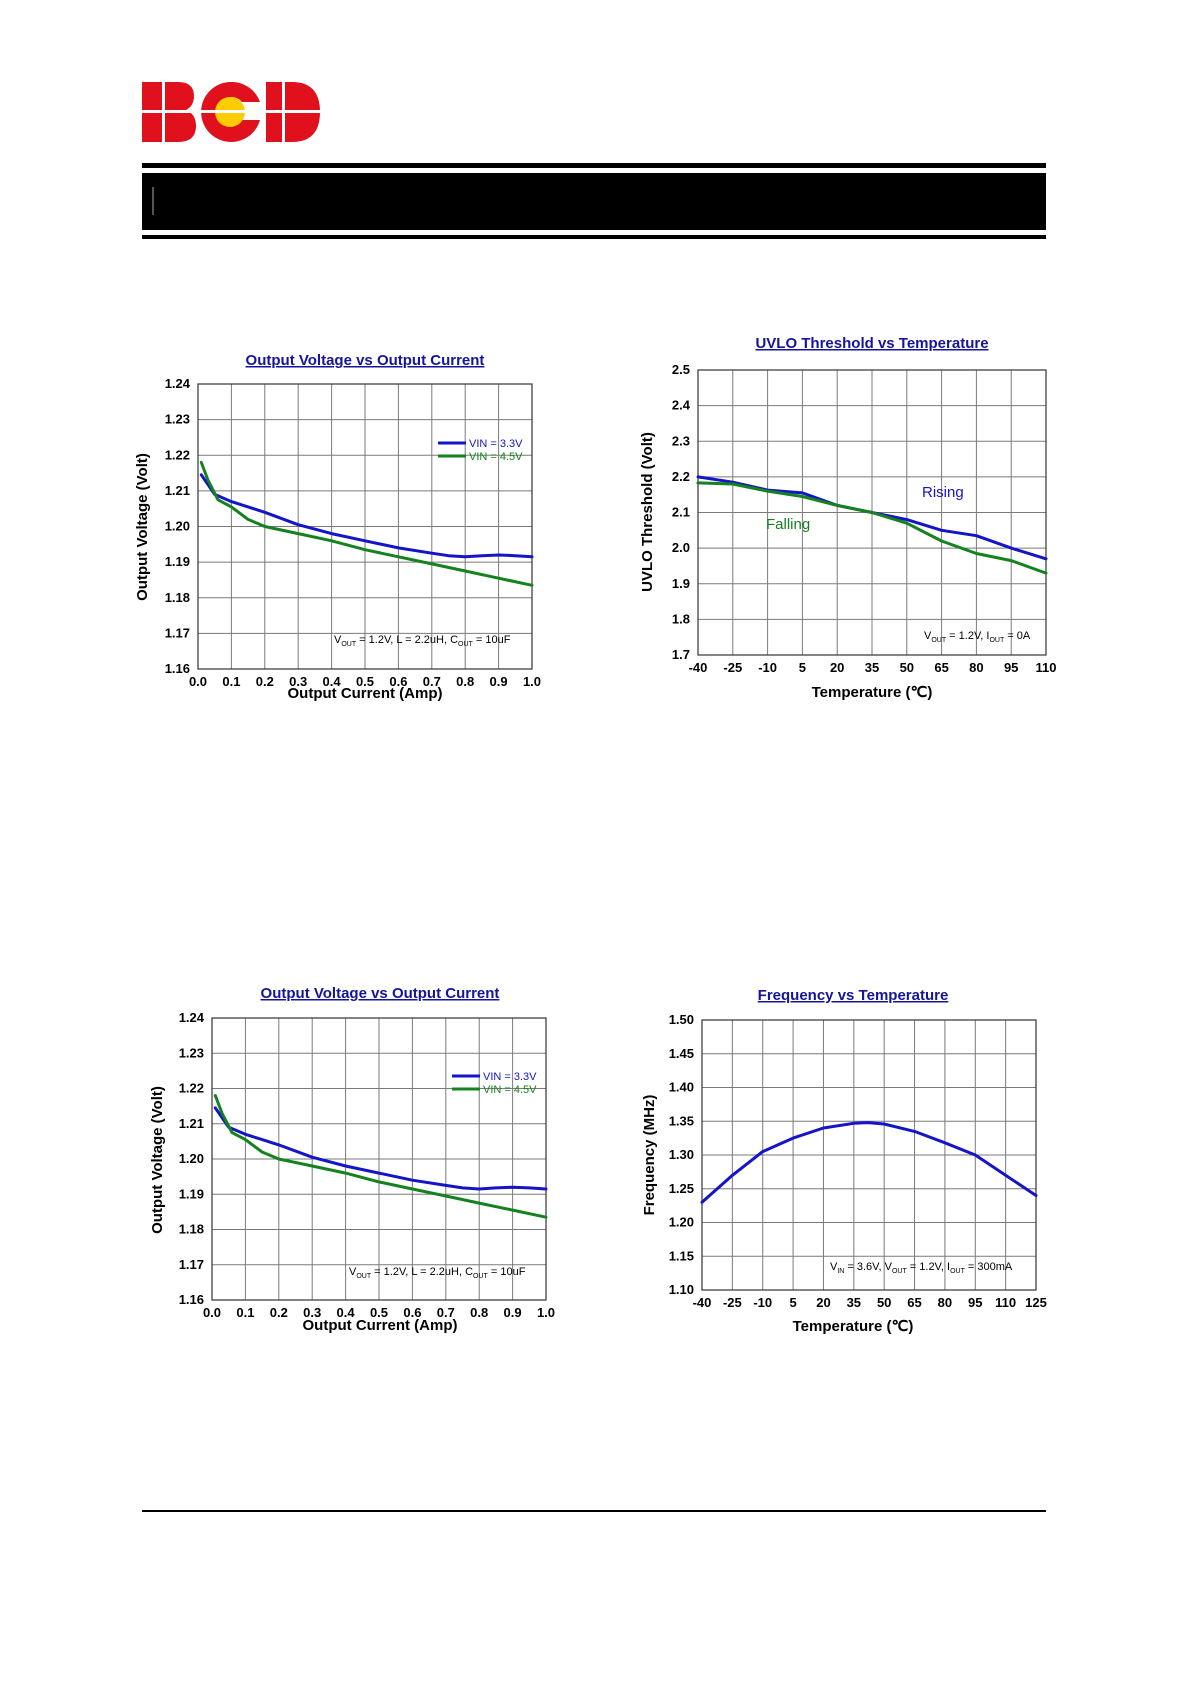  Describe the element at coordinates (479, 1312) in the screenshot. I see `x-tick-label: 0.8` at that location.